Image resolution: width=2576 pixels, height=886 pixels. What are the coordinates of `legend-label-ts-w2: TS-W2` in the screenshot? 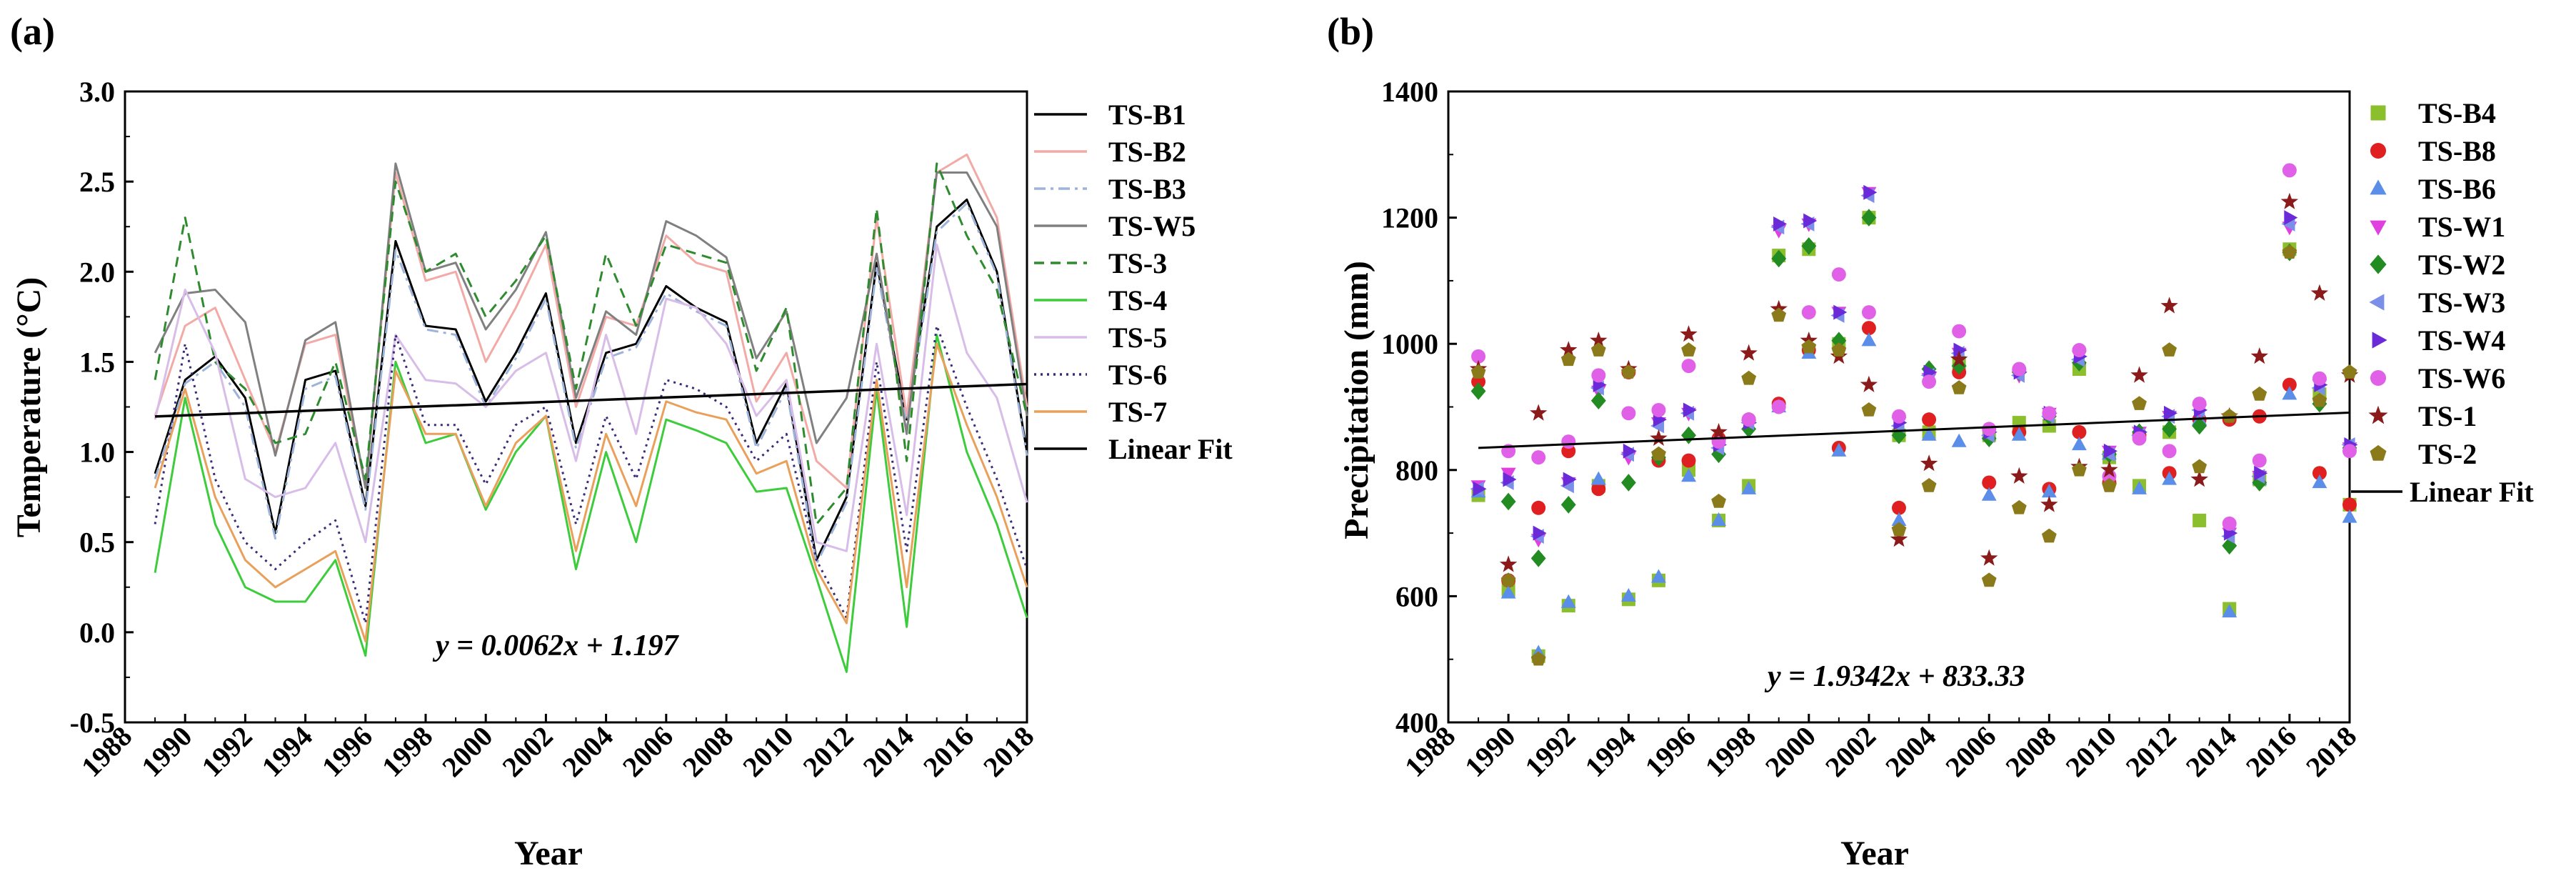 It's located at (2461, 265).